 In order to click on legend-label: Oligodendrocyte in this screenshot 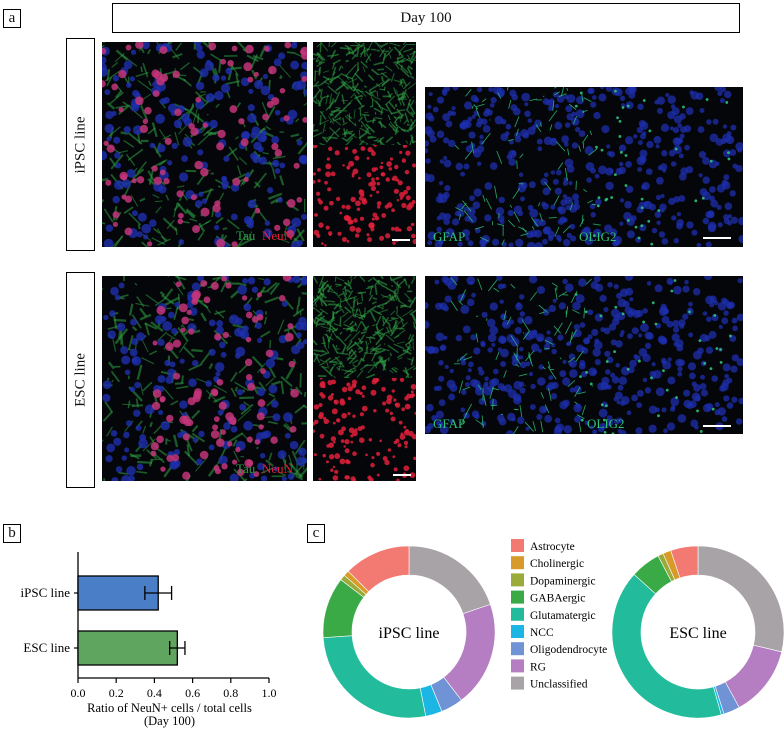, I will do `click(568, 650)`.